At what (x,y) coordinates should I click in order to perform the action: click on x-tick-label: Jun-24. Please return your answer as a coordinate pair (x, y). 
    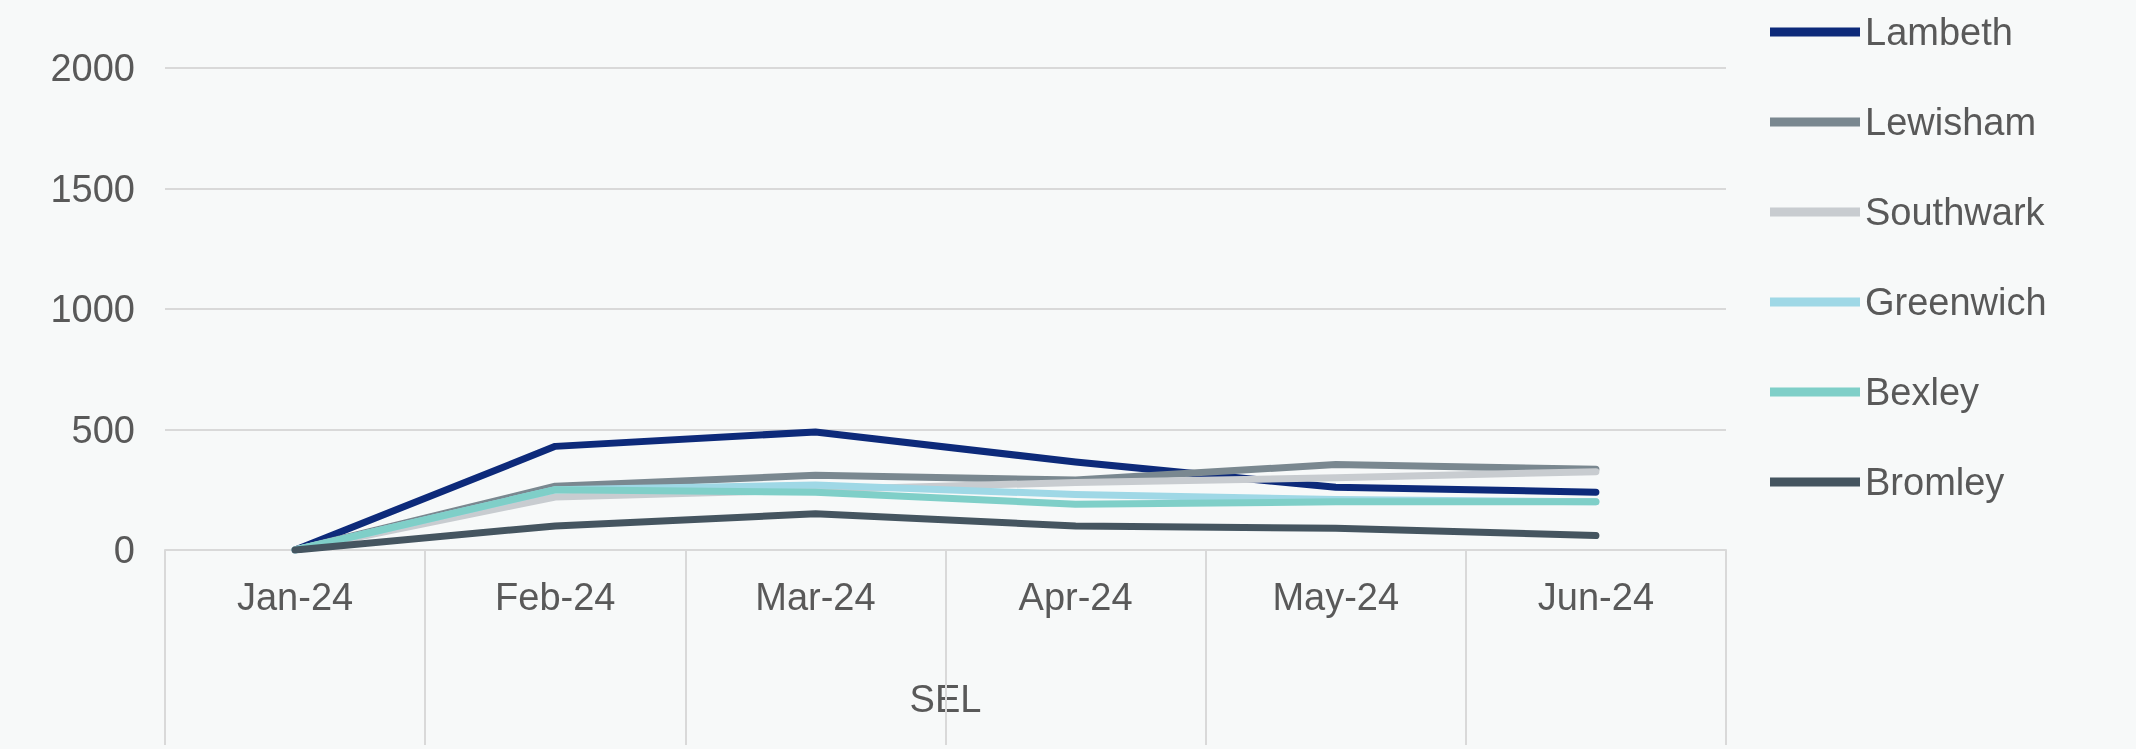
    Looking at the image, I should click on (1596, 597).